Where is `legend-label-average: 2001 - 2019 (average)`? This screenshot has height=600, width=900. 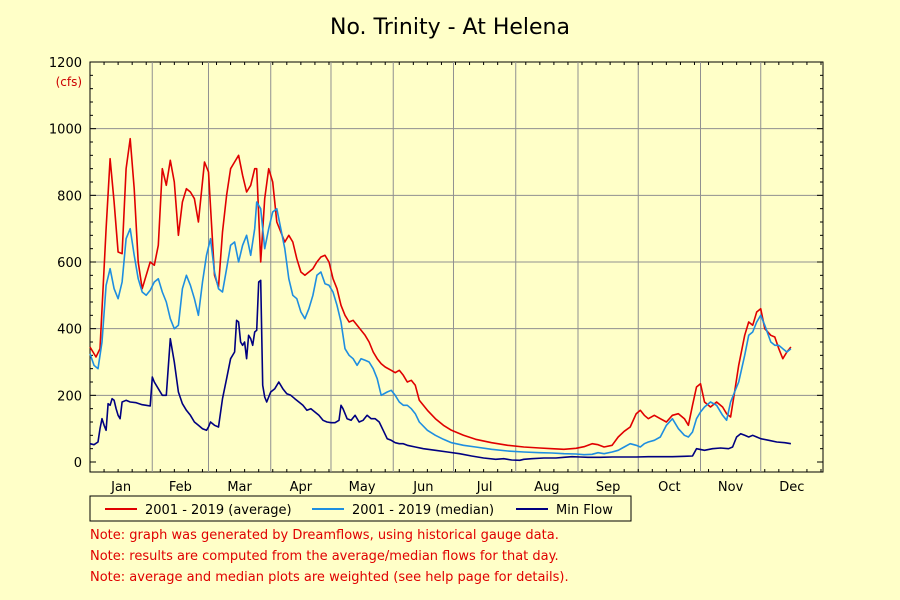
legend-label-average: 2001 - 2019 (average) is located at coordinates (218, 510).